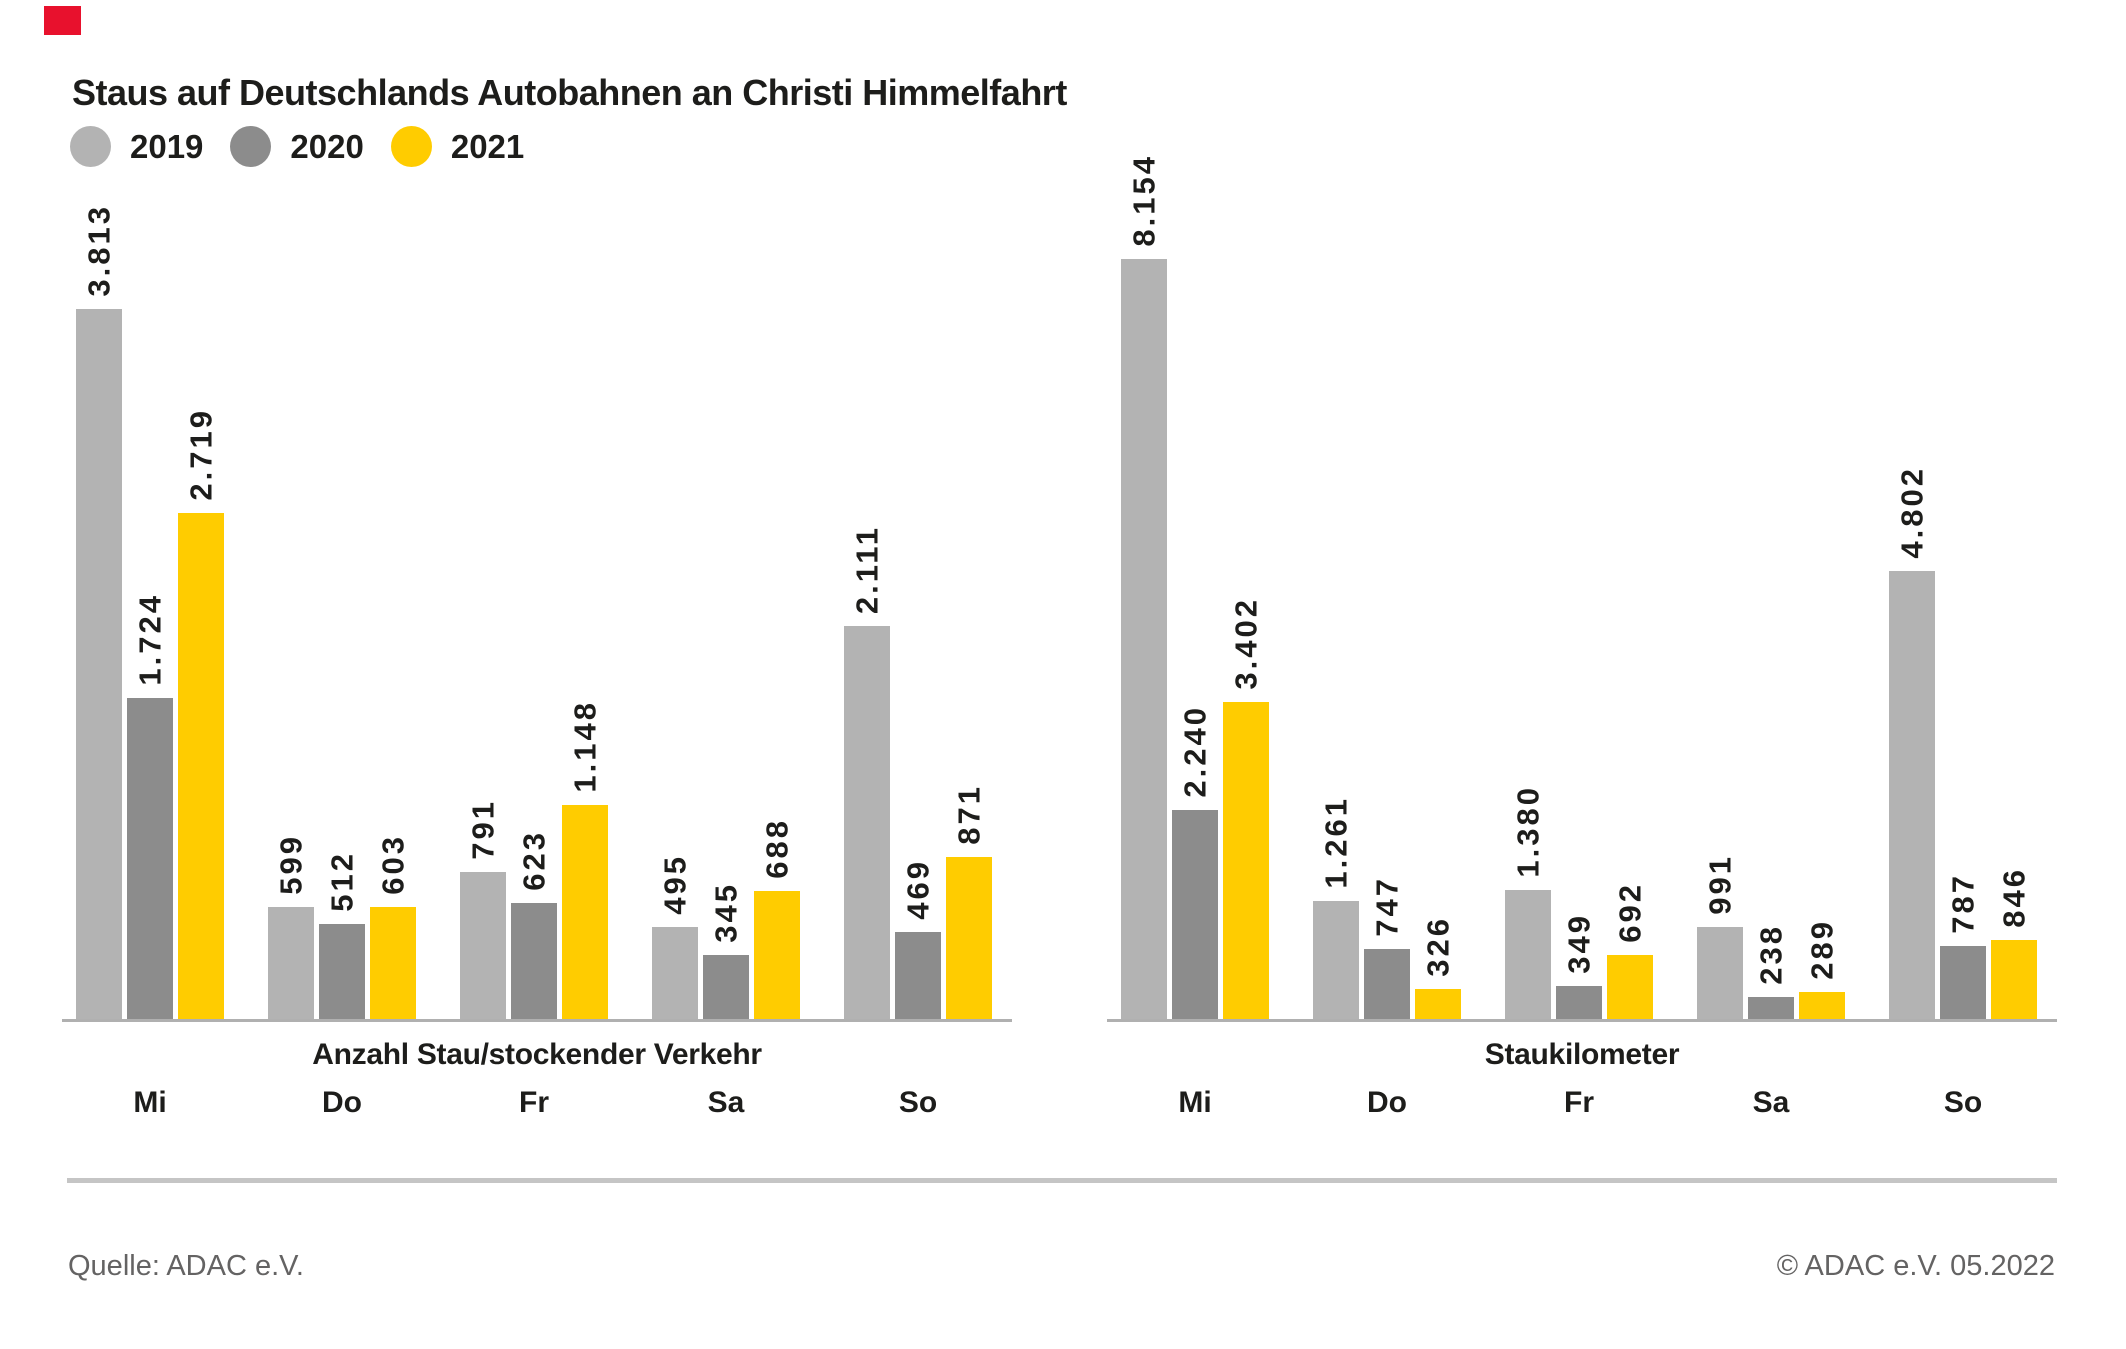 The height and width of the screenshot is (1349, 2126). I want to click on legend-label-2019: 2019, so click(167, 146).